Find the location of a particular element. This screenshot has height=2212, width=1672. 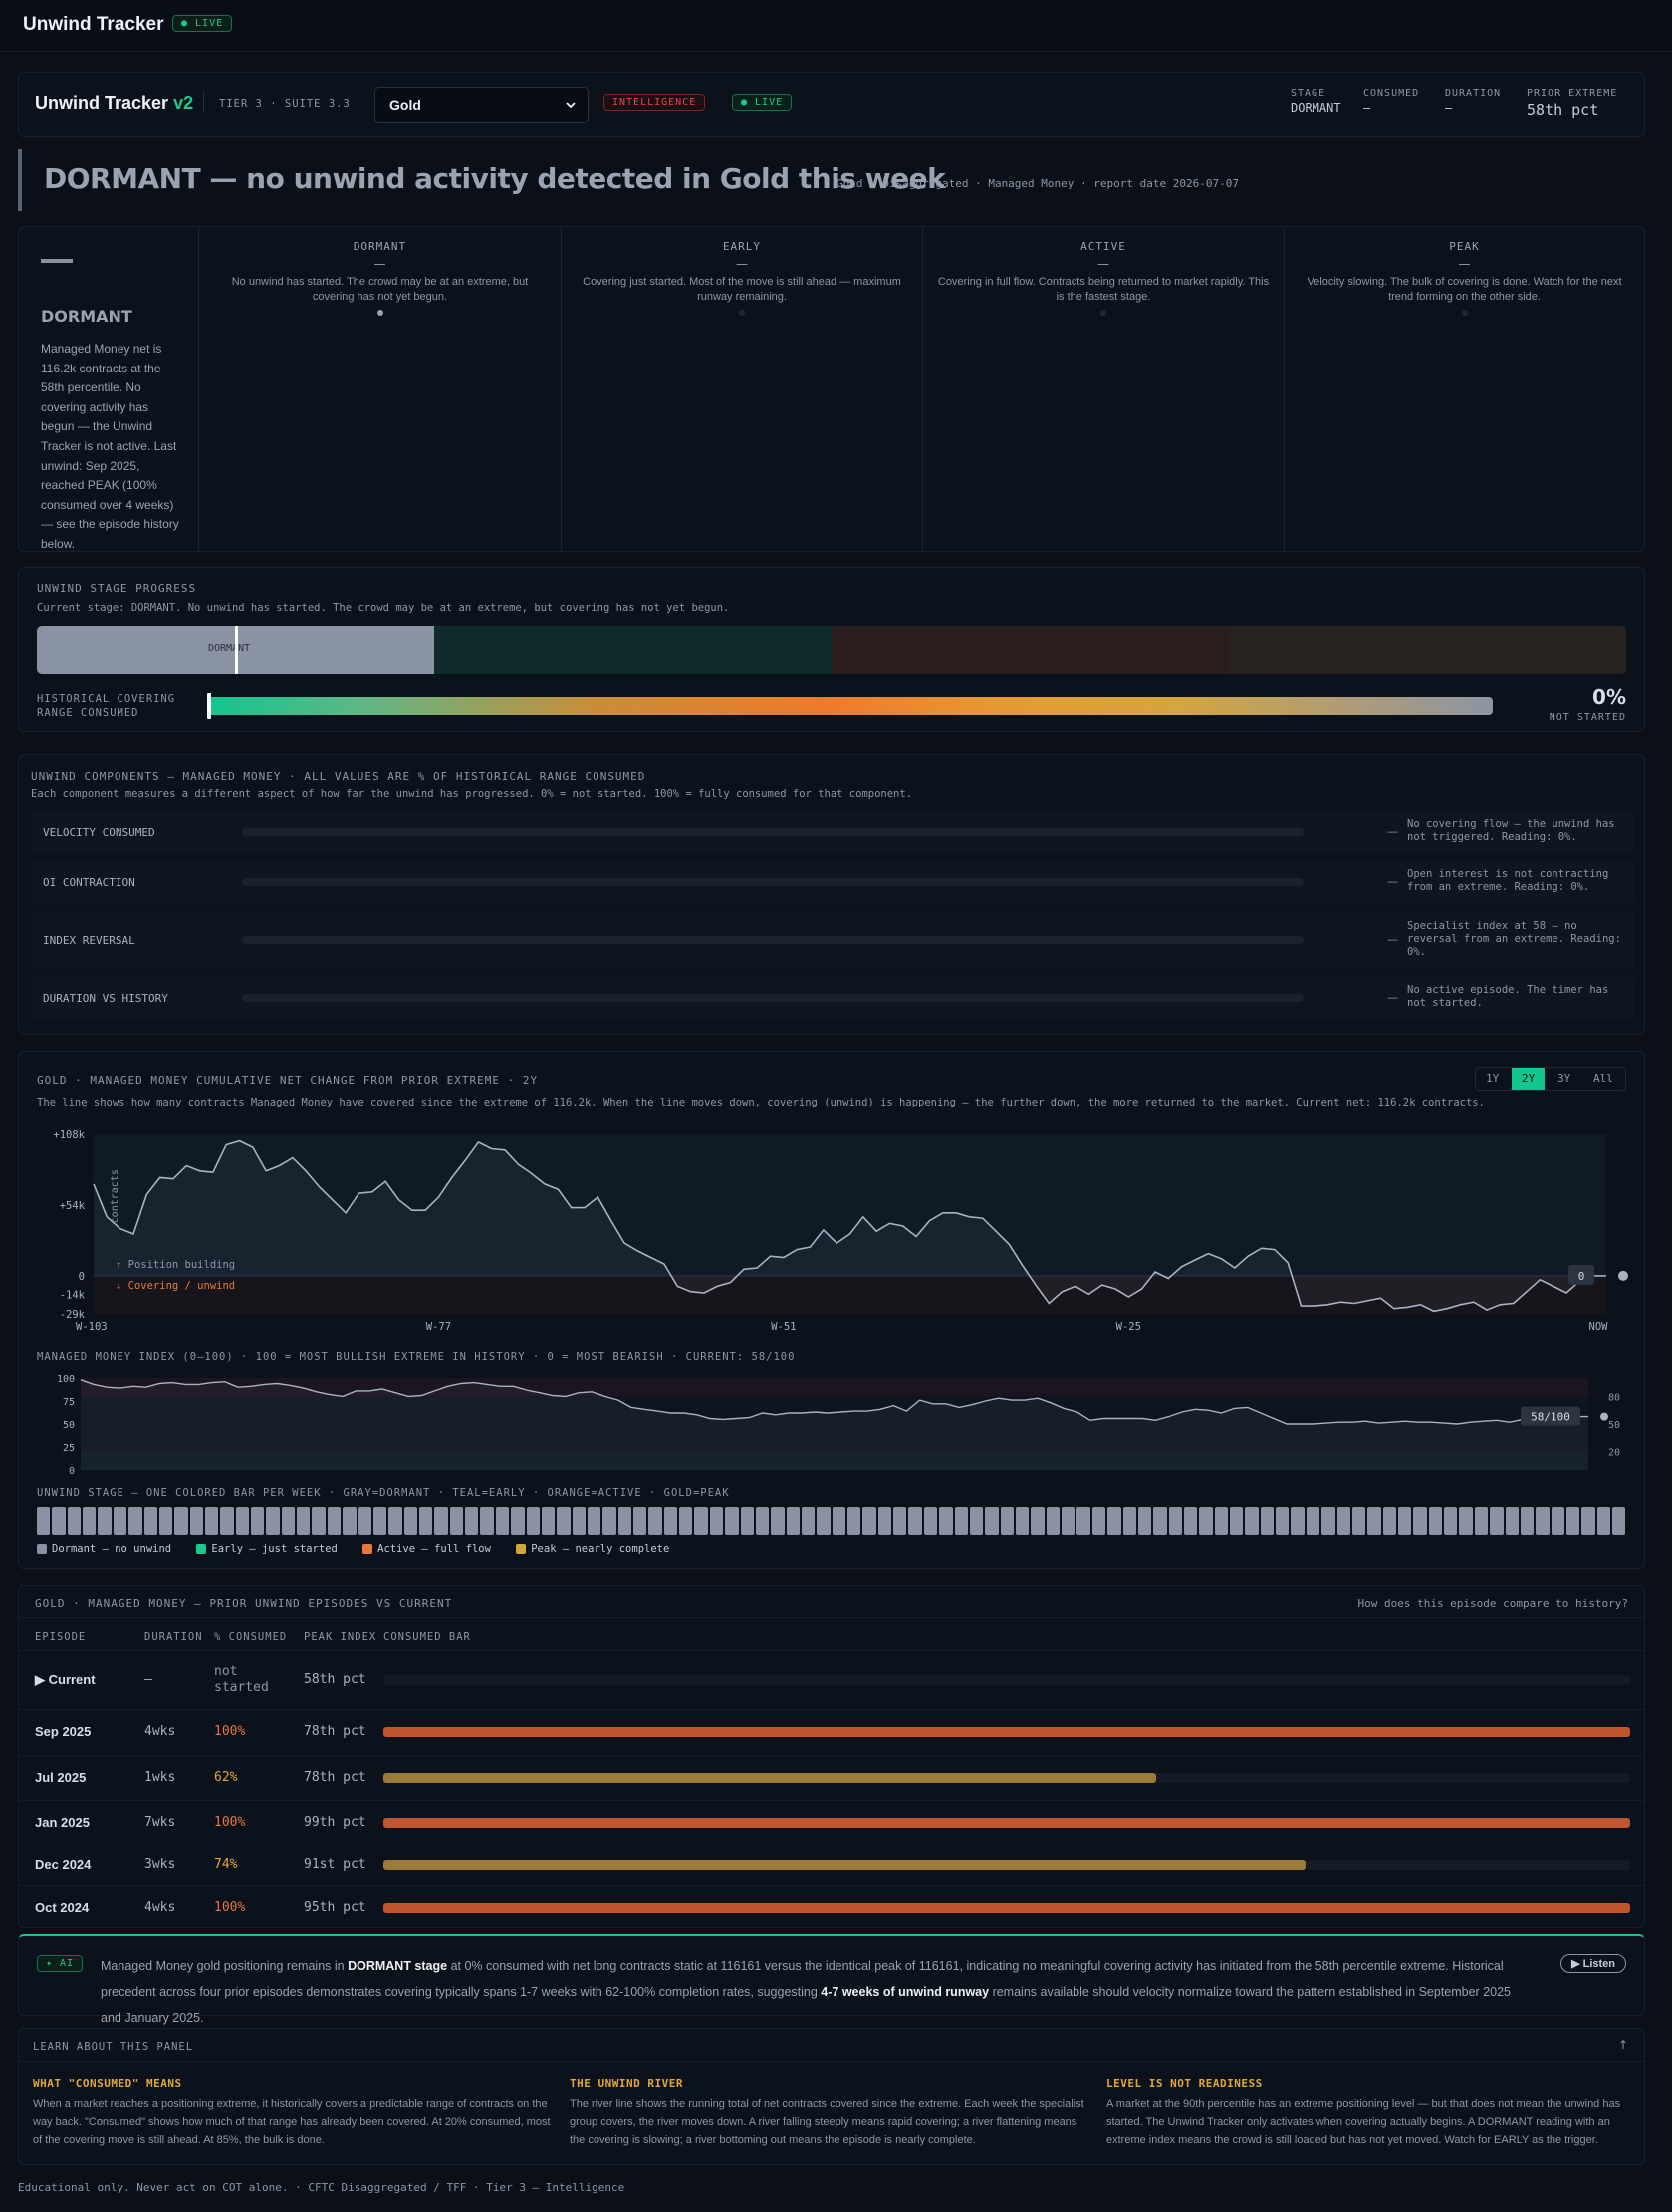

live-badge: ● LIVE is located at coordinates (202, 23).